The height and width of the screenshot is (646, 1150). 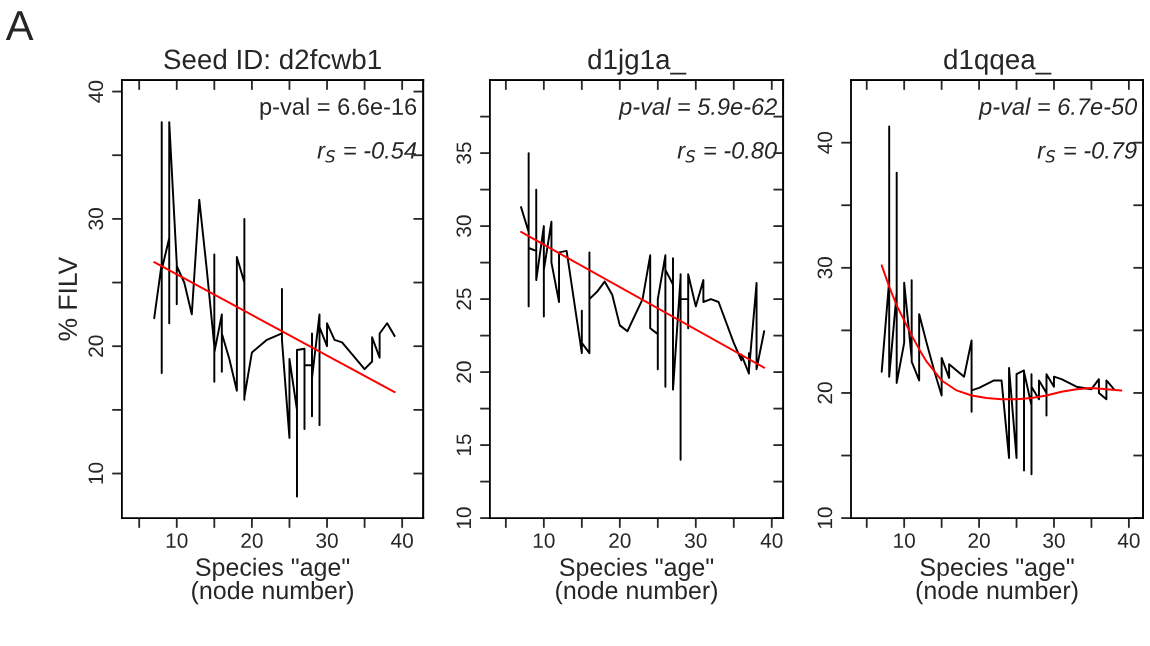 What do you see at coordinates (1087, 152) in the screenshot?
I see `annotation: r$_{S}$ = -0.79` at bounding box center [1087, 152].